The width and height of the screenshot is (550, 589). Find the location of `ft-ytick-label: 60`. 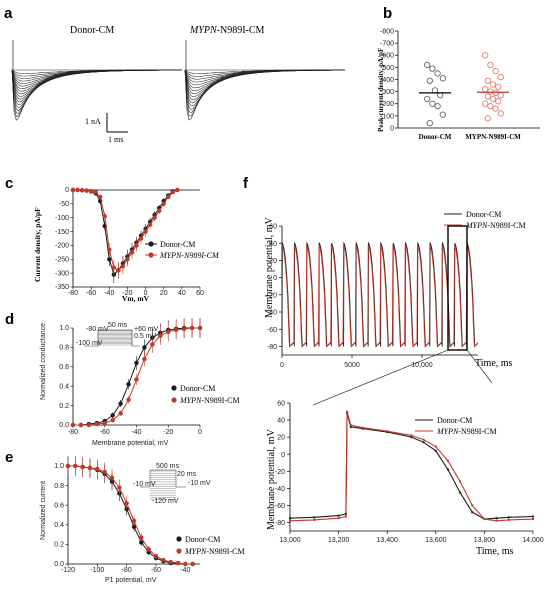

ft-ytick-label: 60 is located at coordinates (273, 227).